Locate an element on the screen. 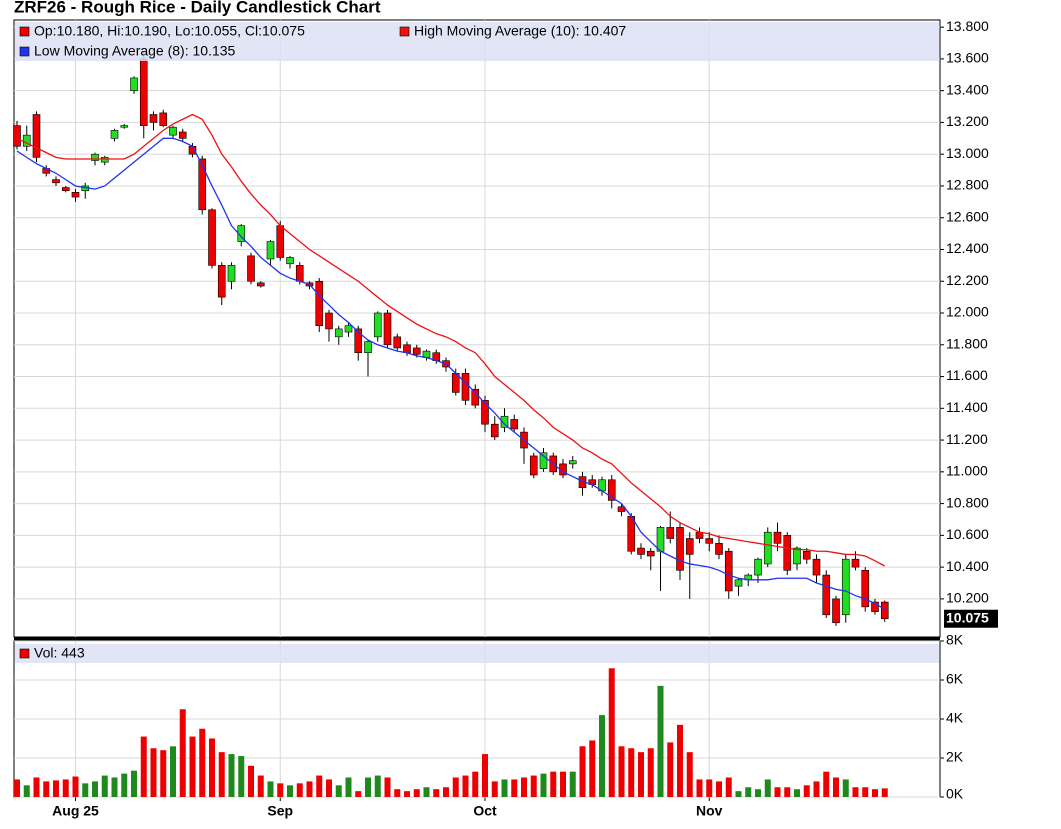  y-tick-label: 4K is located at coordinates (955, 718).